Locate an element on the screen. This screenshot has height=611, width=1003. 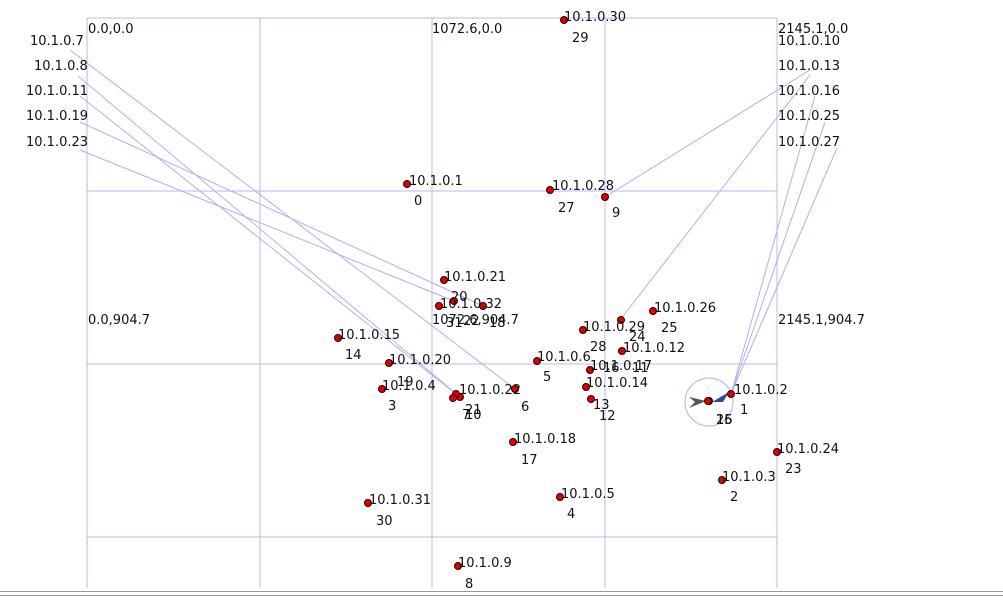
node-ip-label: 10.1.0.26 is located at coordinates (685, 308).